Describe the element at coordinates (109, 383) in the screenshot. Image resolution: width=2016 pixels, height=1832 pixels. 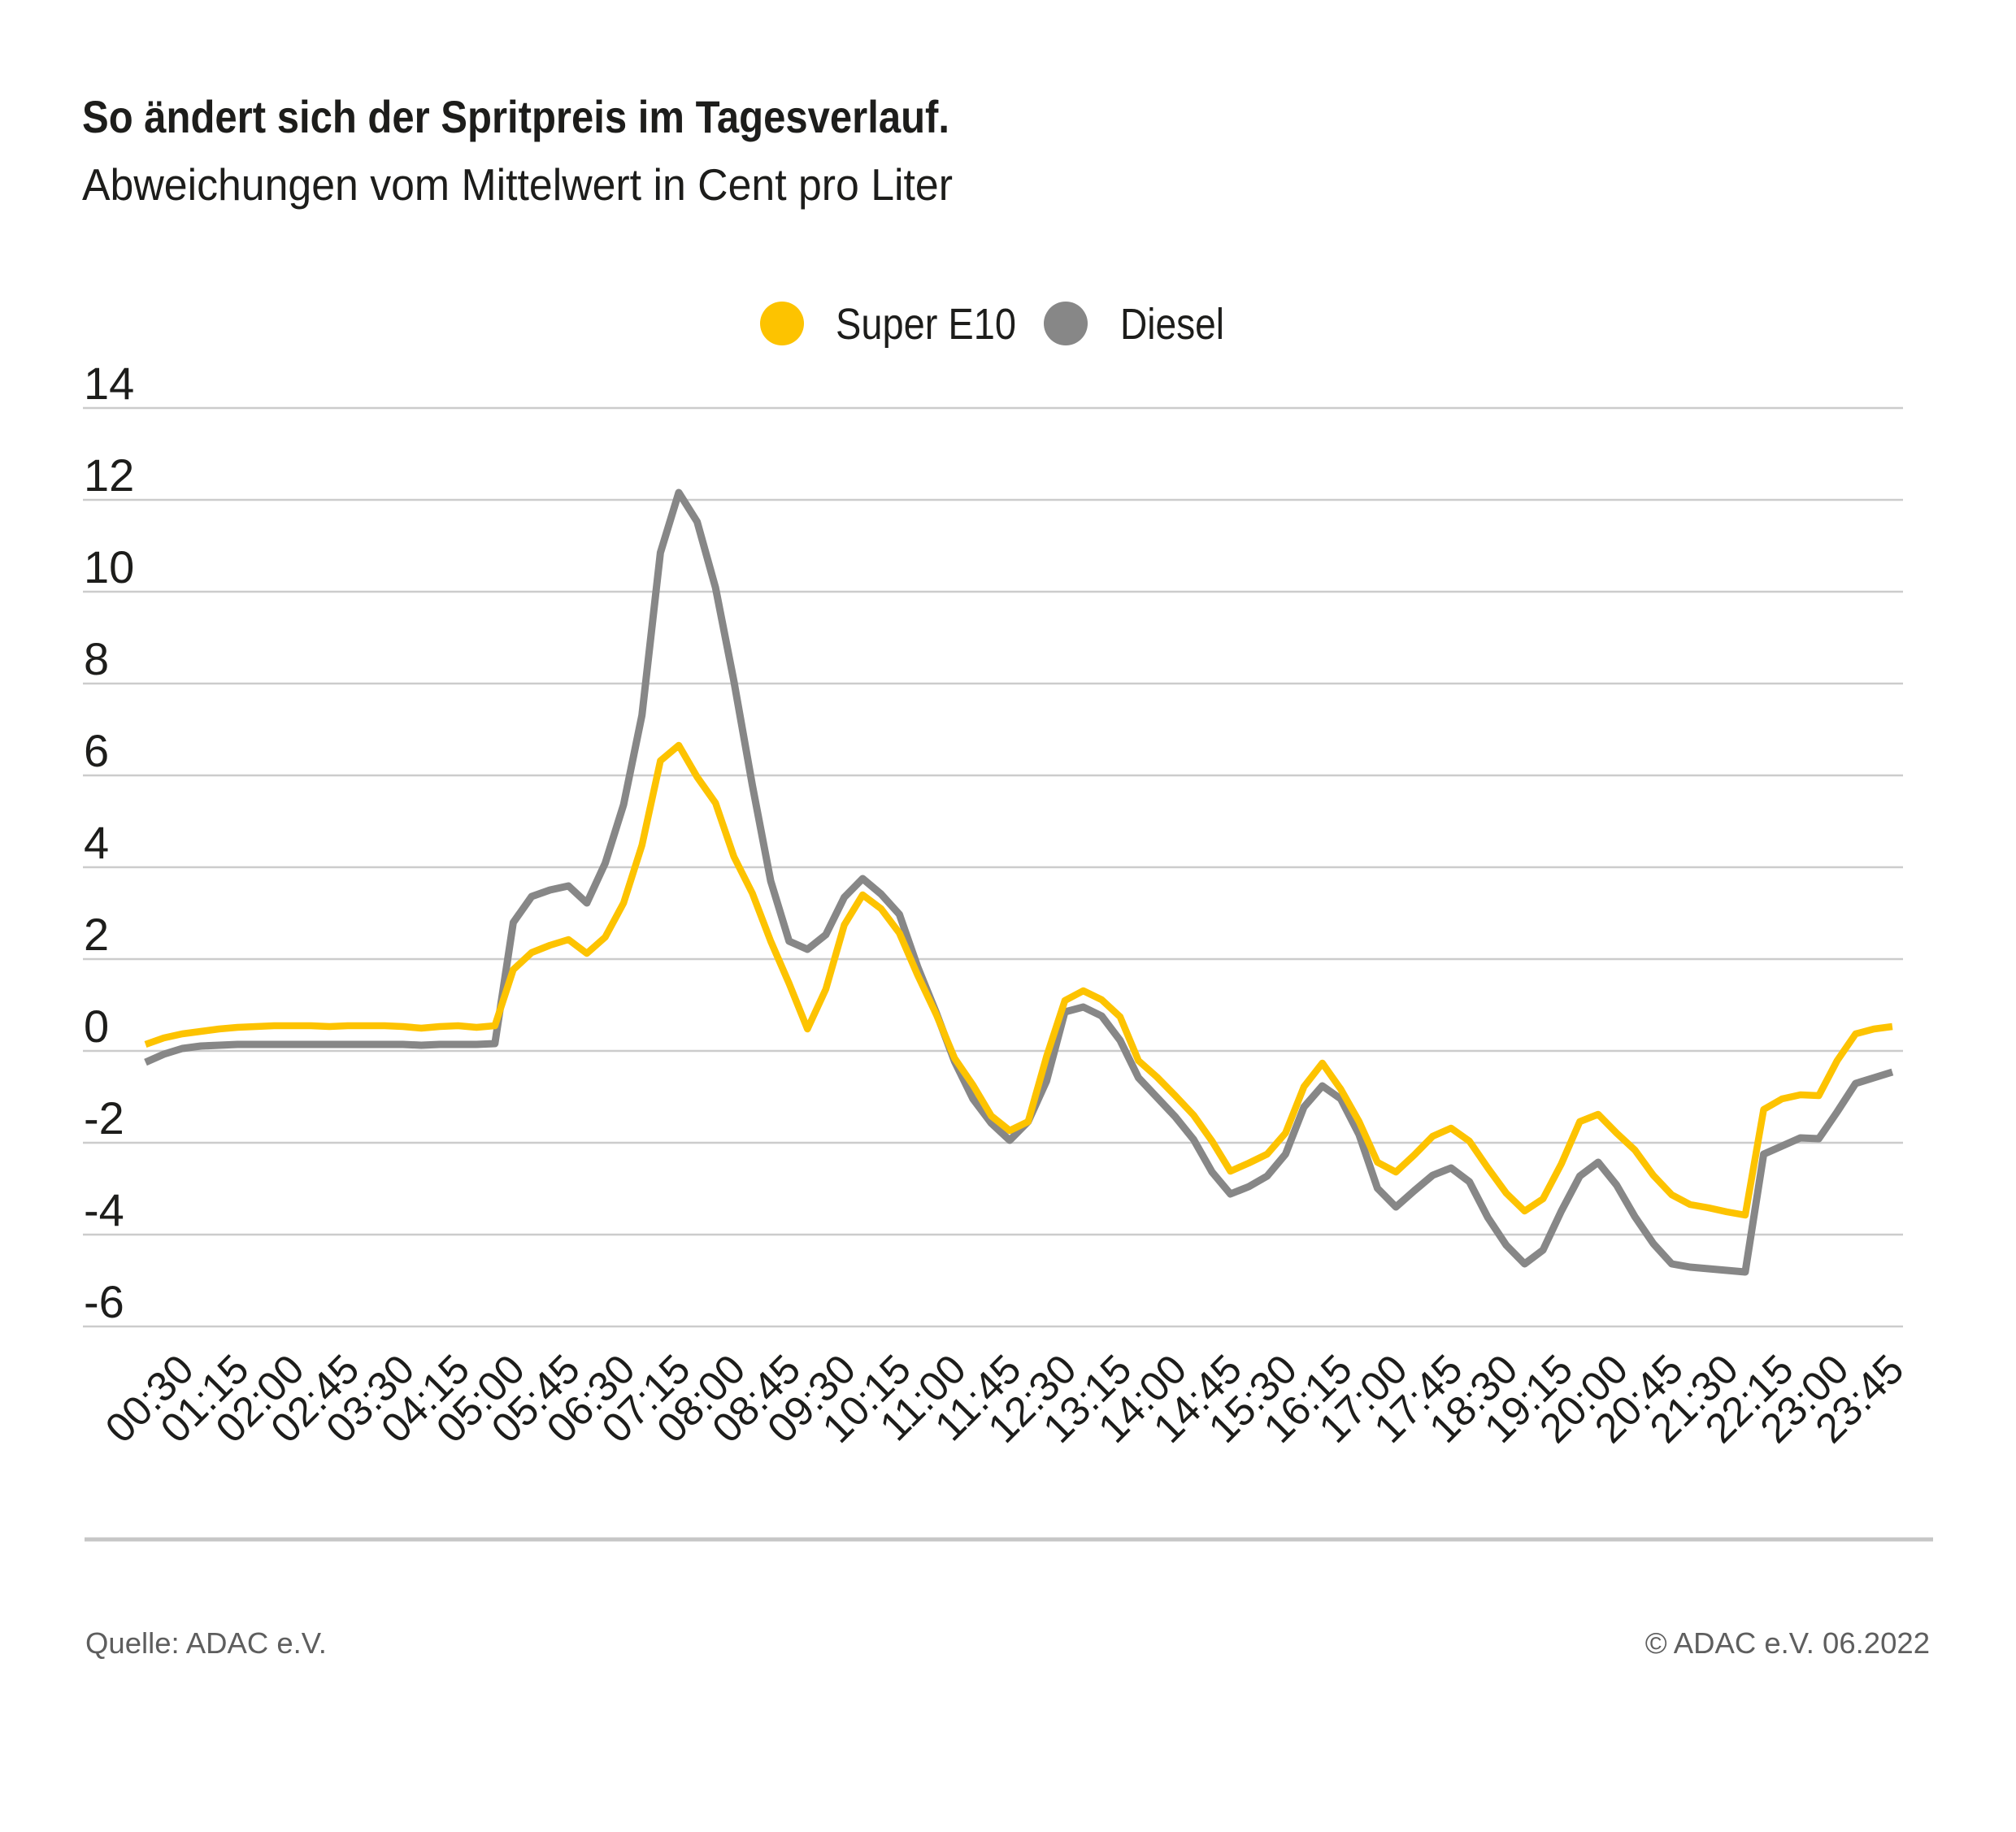
I see `svg-text: 14` at that location.